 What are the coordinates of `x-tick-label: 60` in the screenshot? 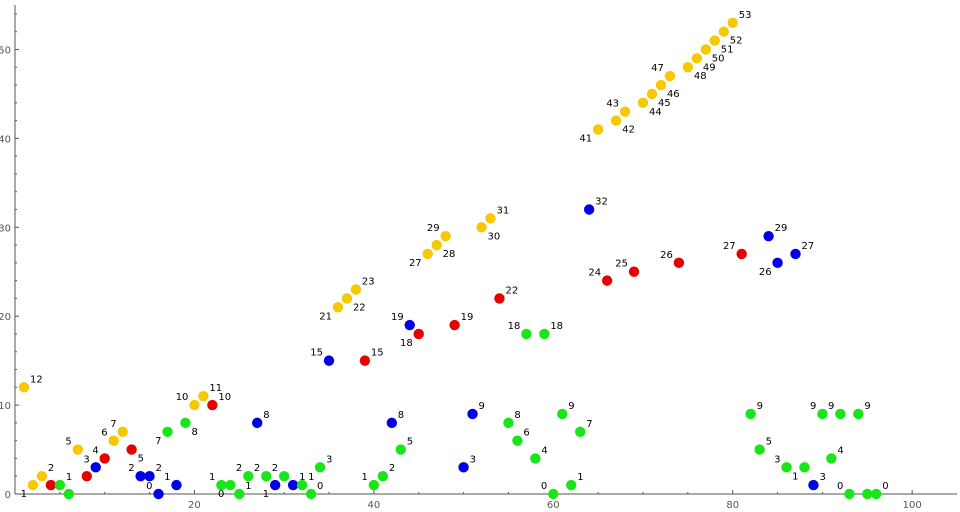 It's located at (553, 505).